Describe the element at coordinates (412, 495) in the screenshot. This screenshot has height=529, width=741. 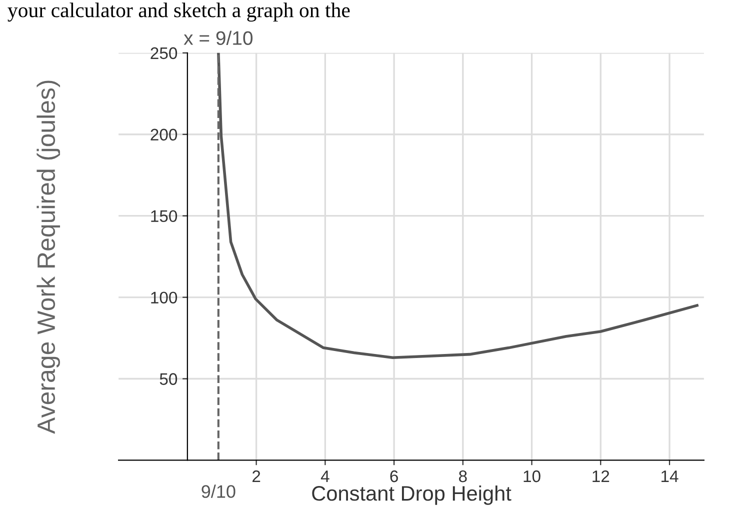
I see `x-axis-title: Constant Drop Height` at that location.